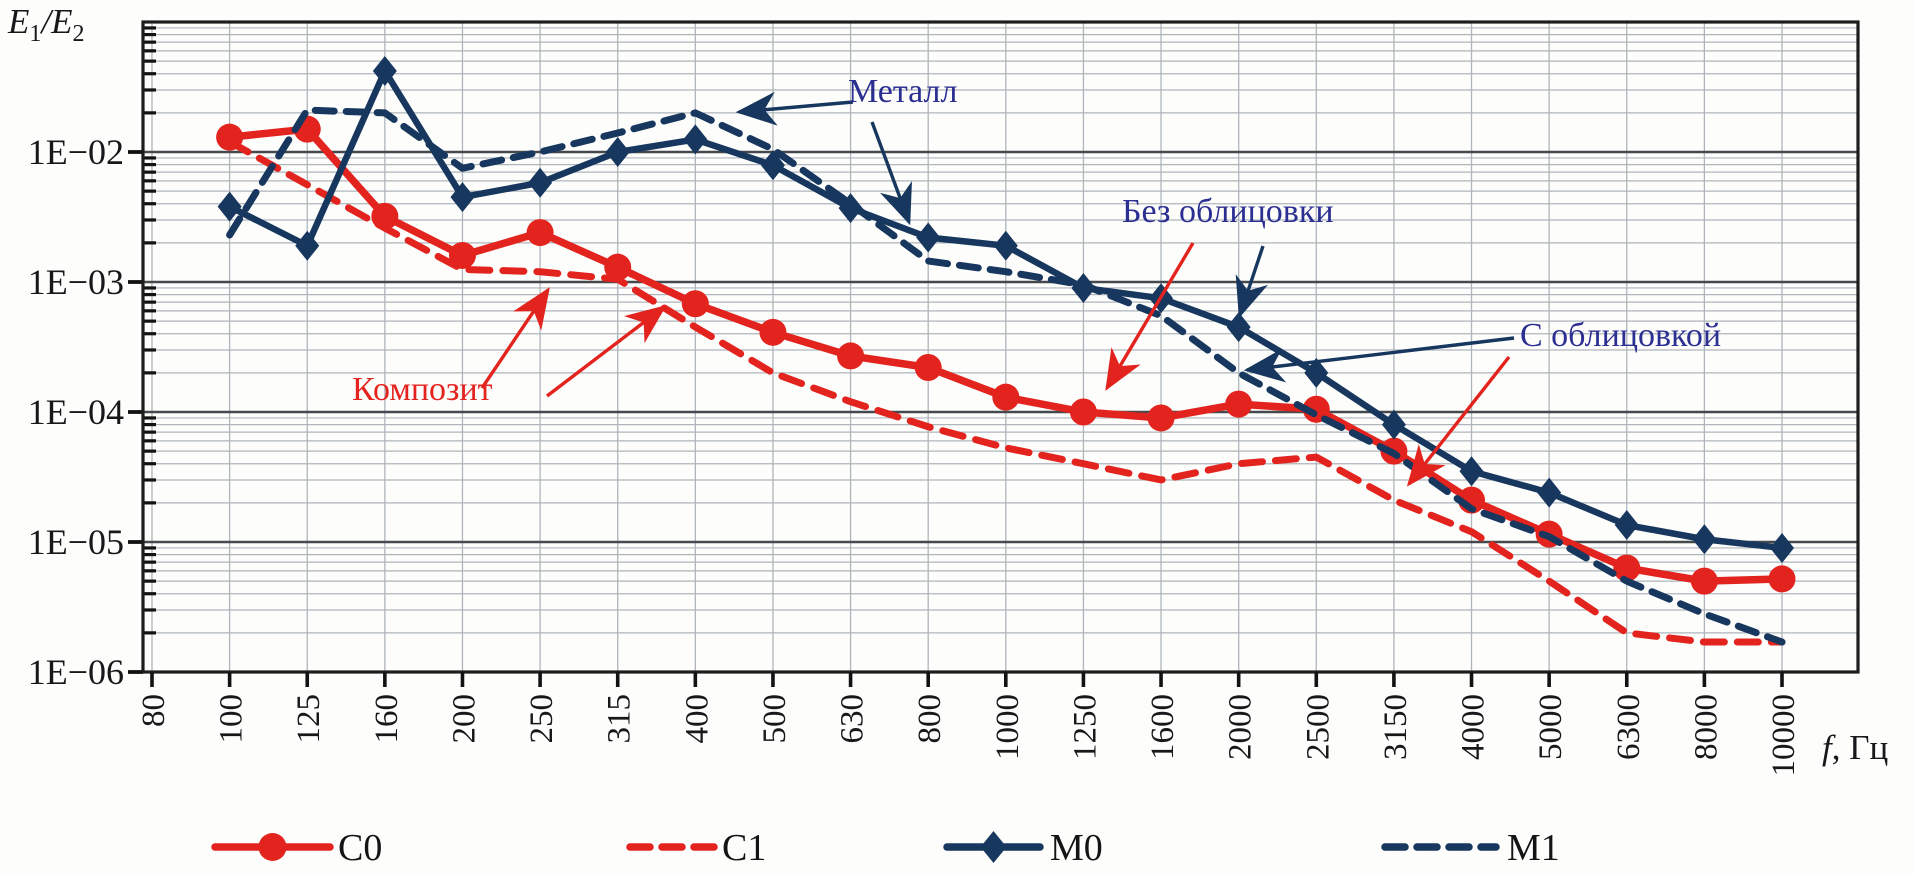 This screenshot has height=876, width=1914. What do you see at coordinates (697, 719) in the screenshot?
I see `x-tick-label: 400` at bounding box center [697, 719].